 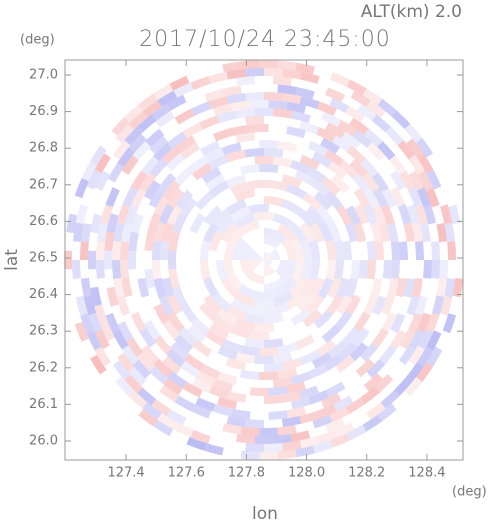 I want to click on x-tick-label: 128.2, so click(x=366, y=473).